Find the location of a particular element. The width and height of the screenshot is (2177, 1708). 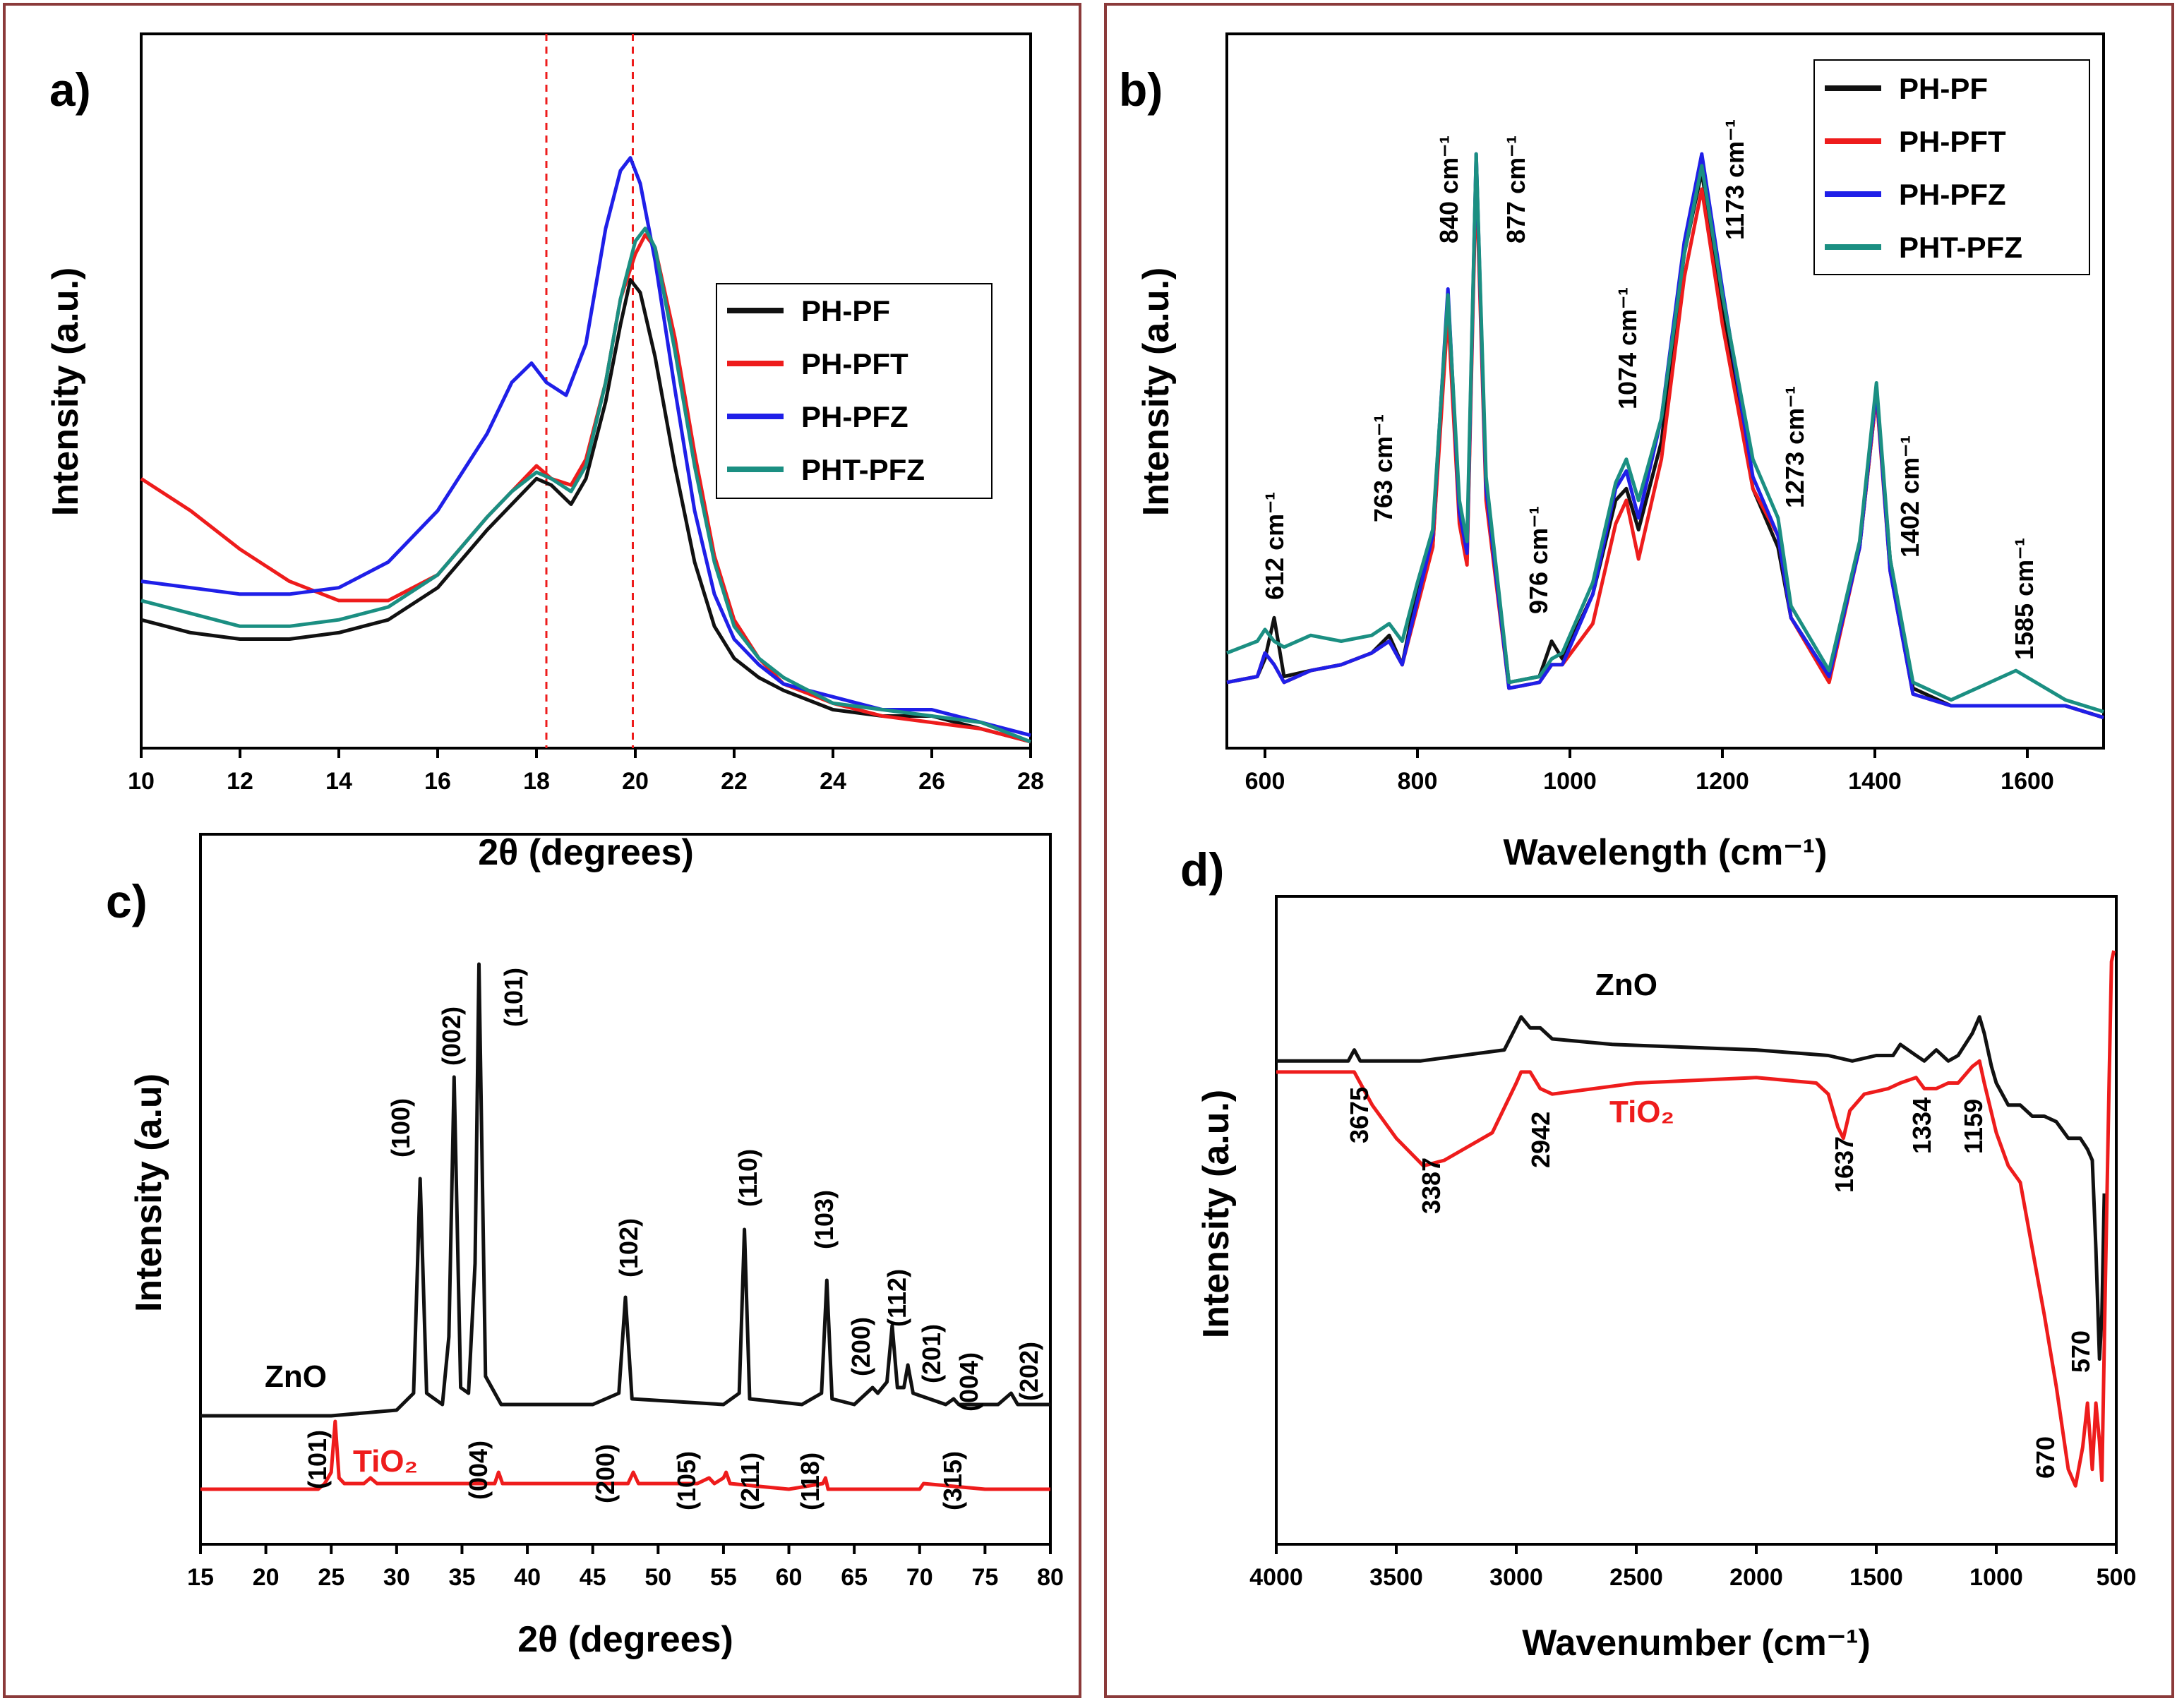

panel-a-xtick-label: 10 is located at coordinates (141, 781).